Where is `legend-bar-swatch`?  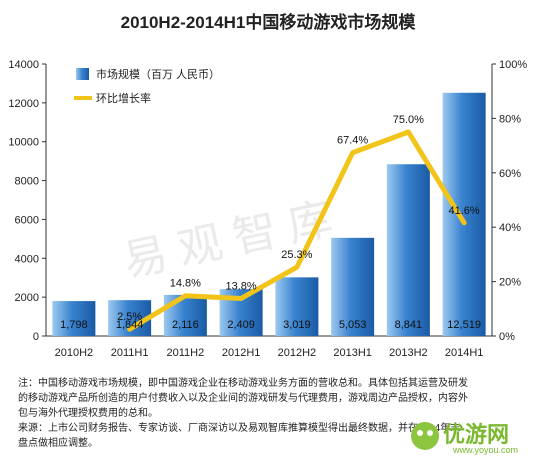
legend-bar-swatch is located at coordinates (82, 74).